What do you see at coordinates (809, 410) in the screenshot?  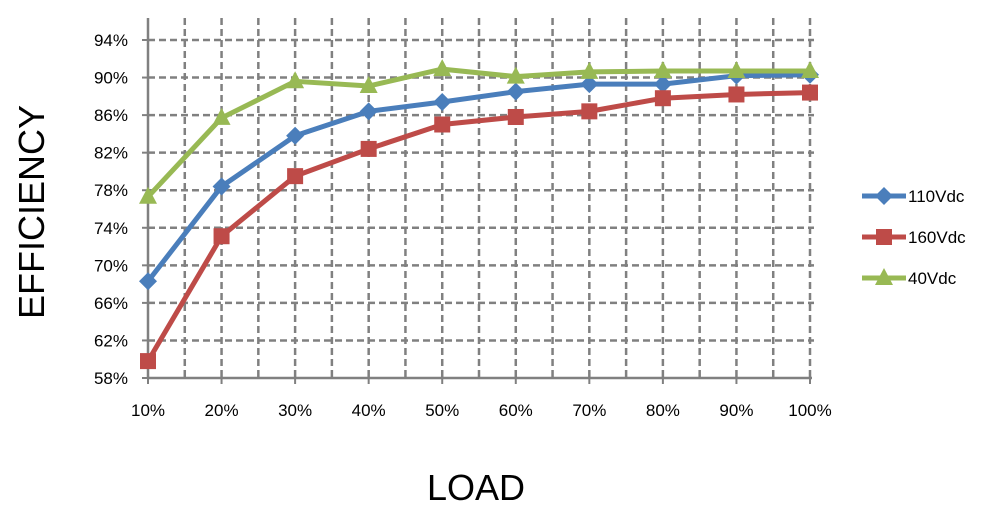 I see `x-tick-label: 100%` at bounding box center [809, 410].